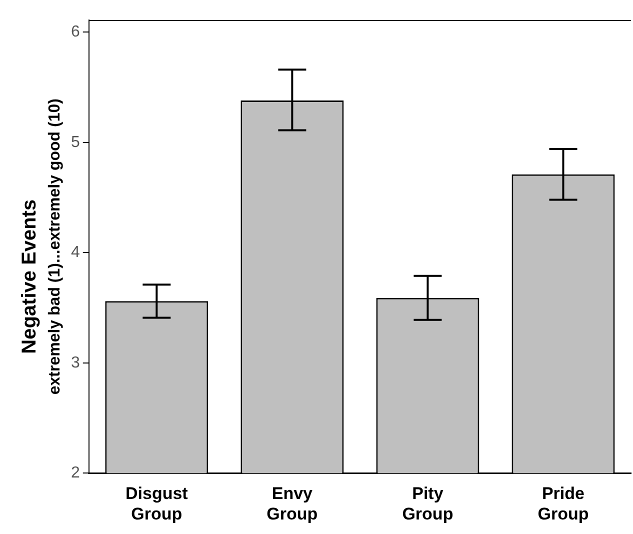  I want to click on y-tick-label: 2, so click(75, 473).